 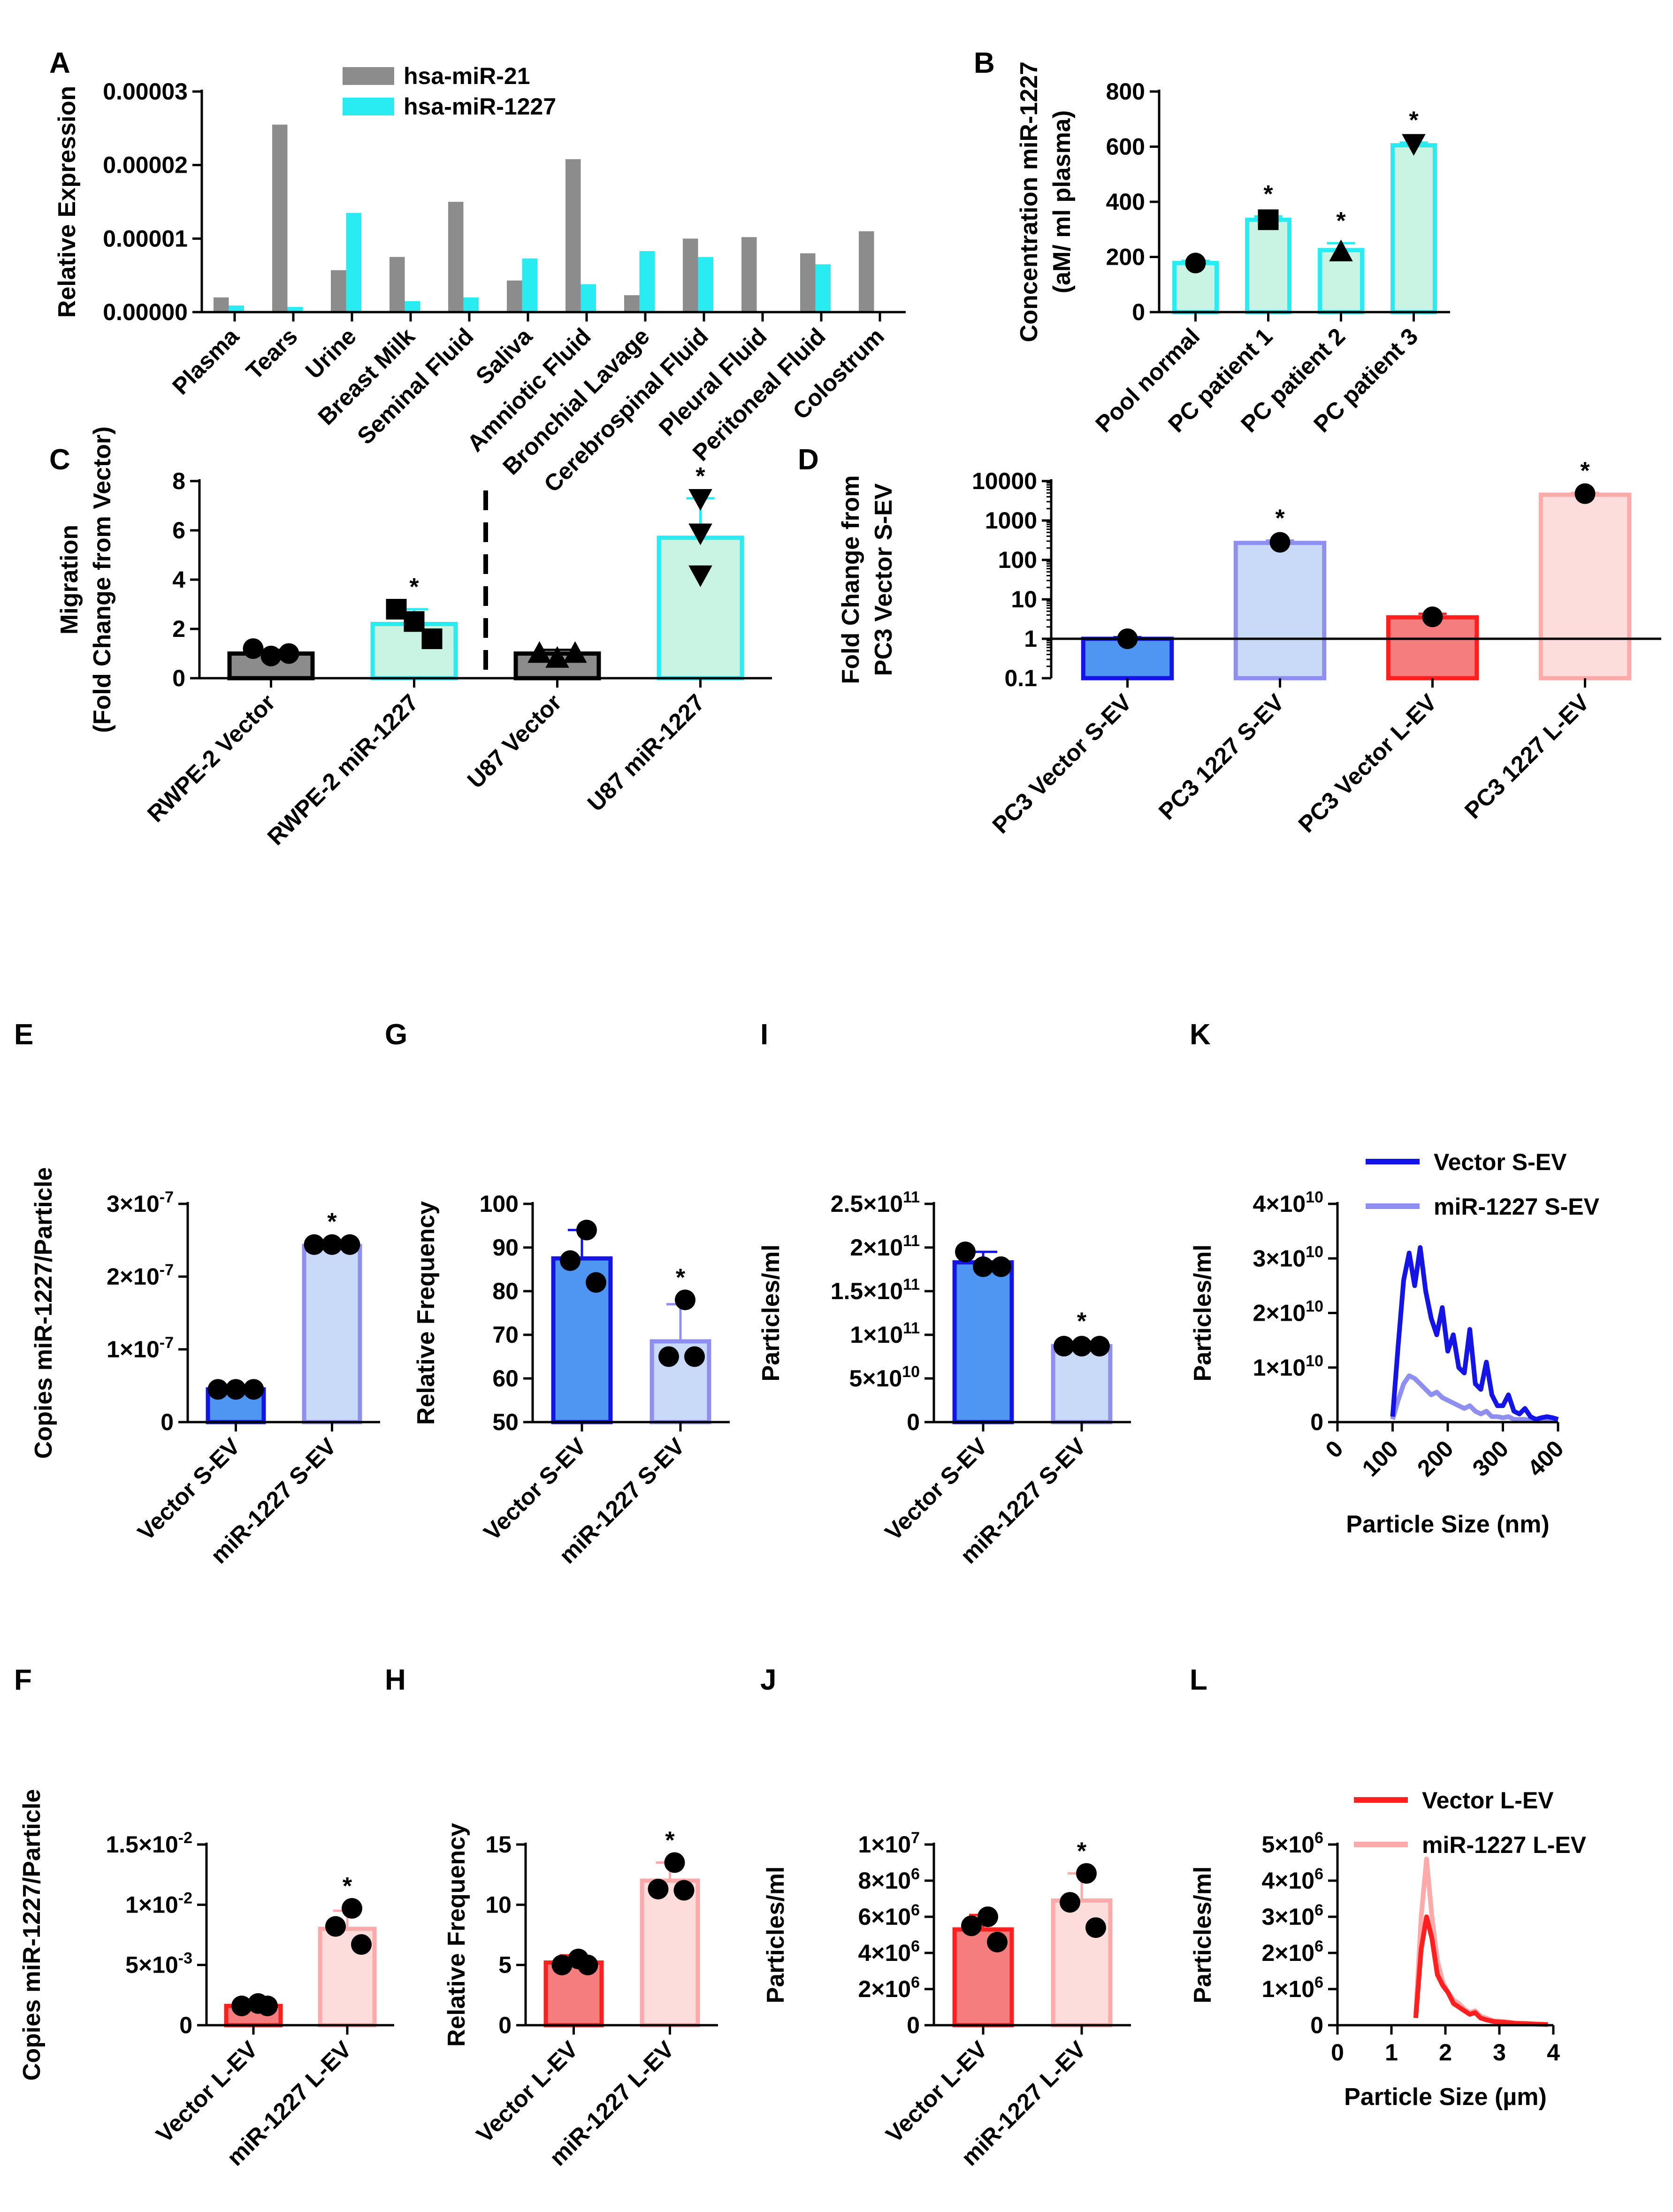 What do you see at coordinates (1471, 1822) in the screenshot?
I see `legend-L: Vector L-EV miR-1227 L-EV` at bounding box center [1471, 1822].